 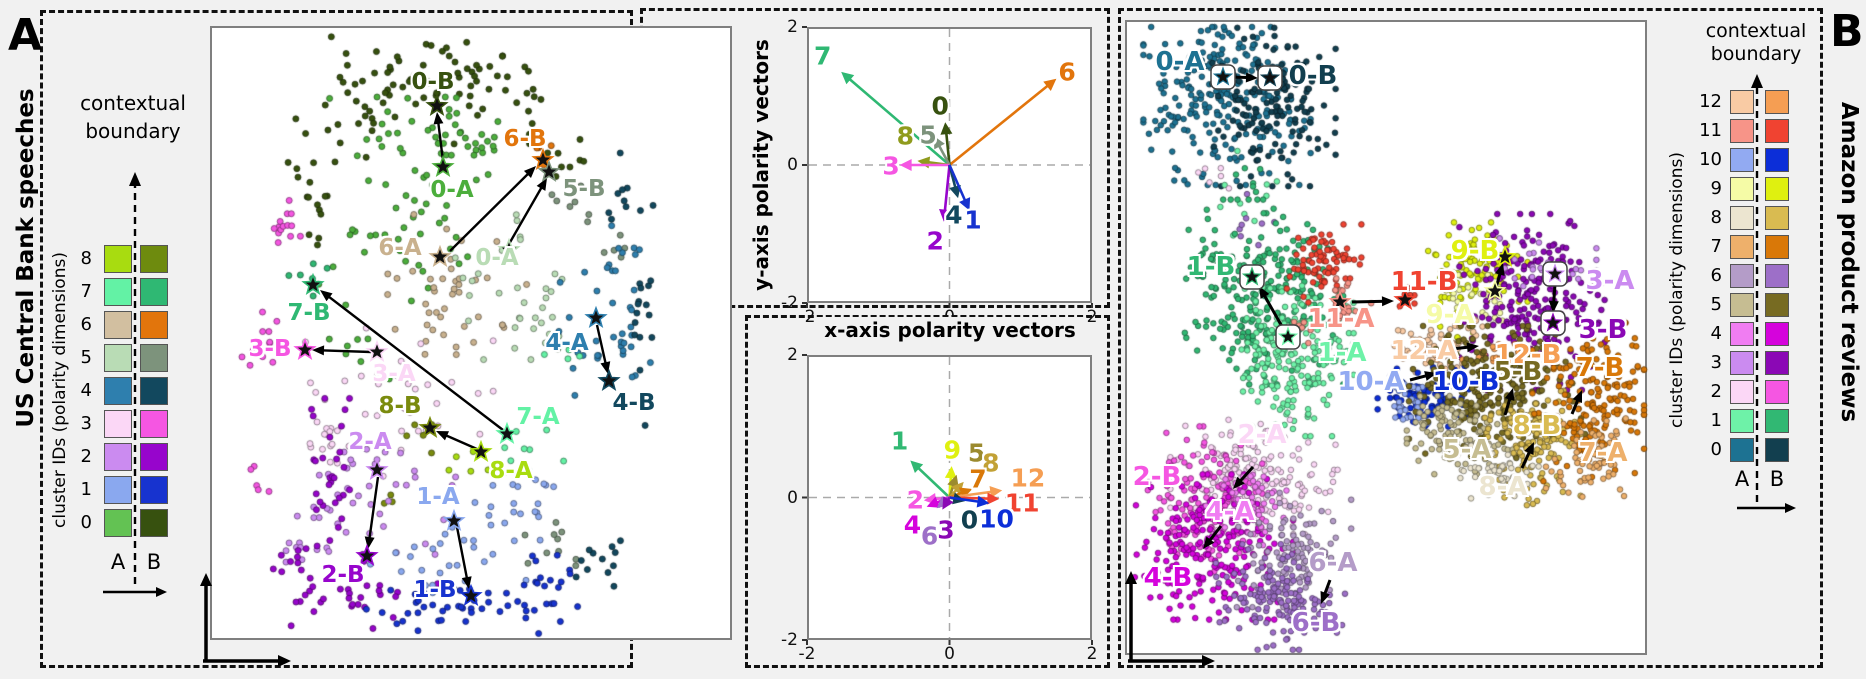 What do you see at coordinates (1716, 217) in the screenshot?
I see `legend-b-row-id-8: 8` at bounding box center [1716, 217].